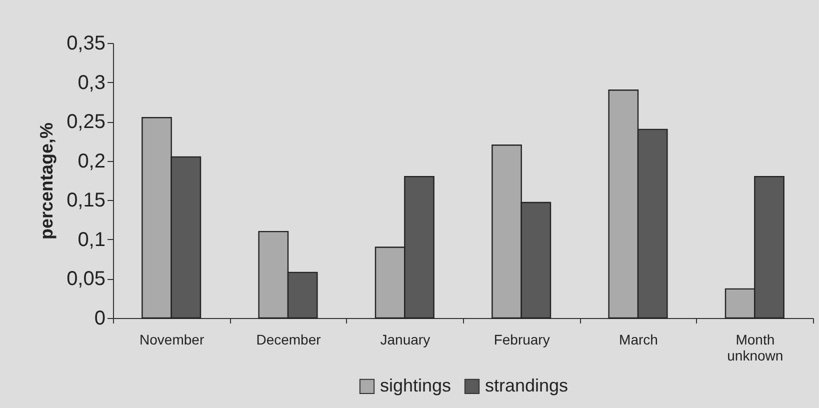  I want to click on y-tick-label: 0,2, so click(92, 161).